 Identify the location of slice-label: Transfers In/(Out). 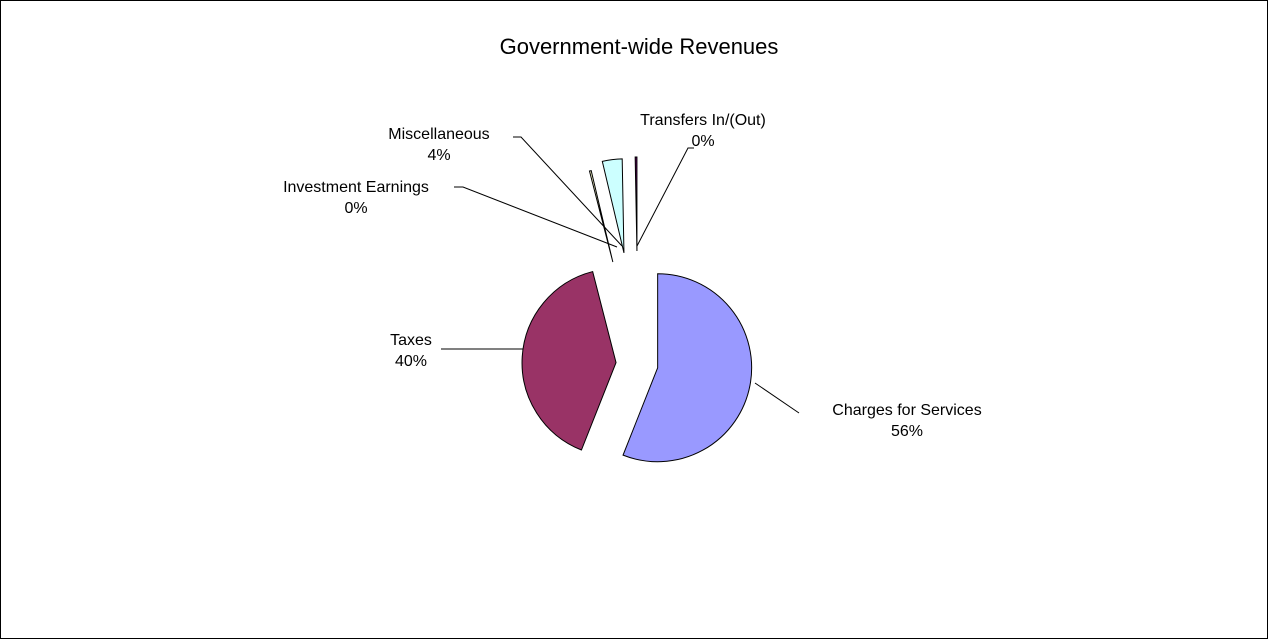
(703, 120).